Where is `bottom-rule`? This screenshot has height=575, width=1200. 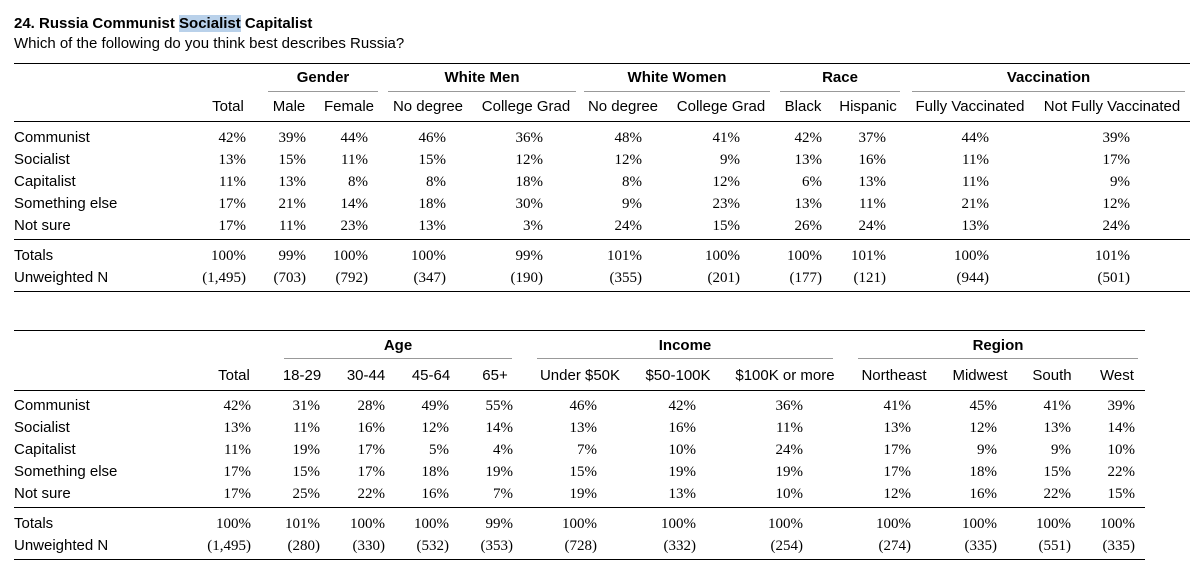
bottom-rule is located at coordinates (579, 559).